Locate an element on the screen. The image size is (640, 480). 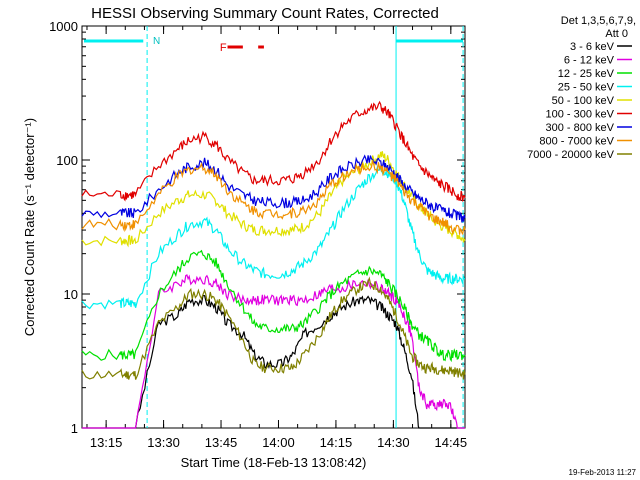
y-tick-label: 10 is located at coordinates (71, 294).